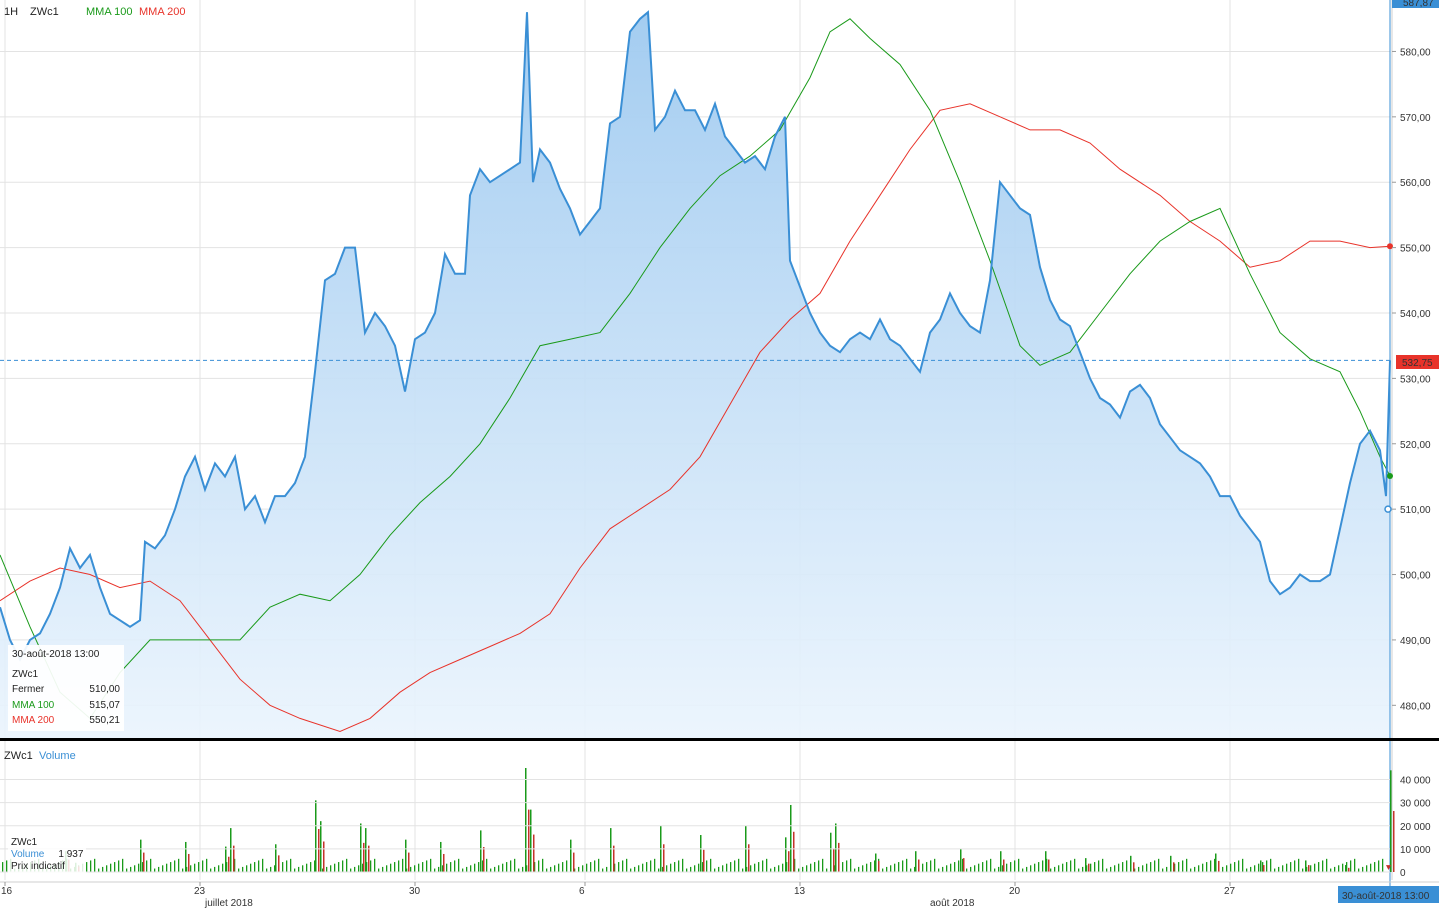 The width and height of the screenshot is (1439, 910). I want to click on volume-symbol-label: ZWc1, so click(18, 756).